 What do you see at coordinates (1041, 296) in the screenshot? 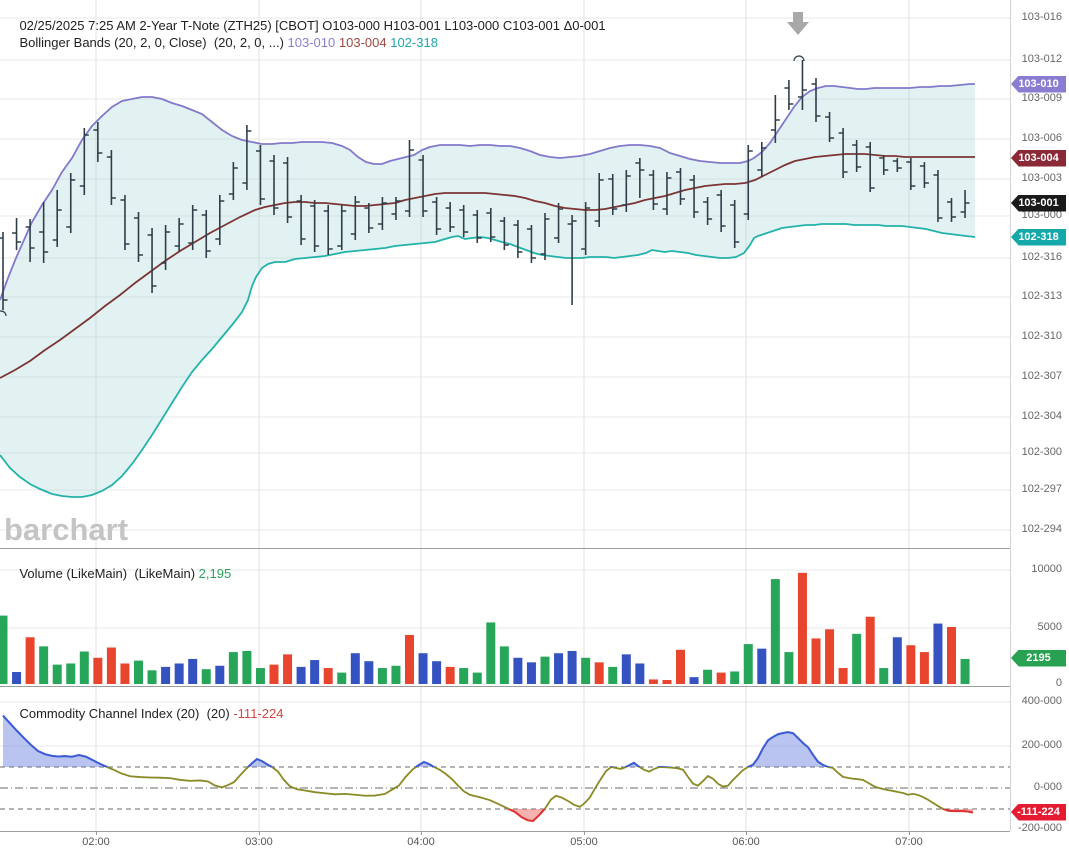
I see `price-axis-label: 102-313` at bounding box center [1041, 296].